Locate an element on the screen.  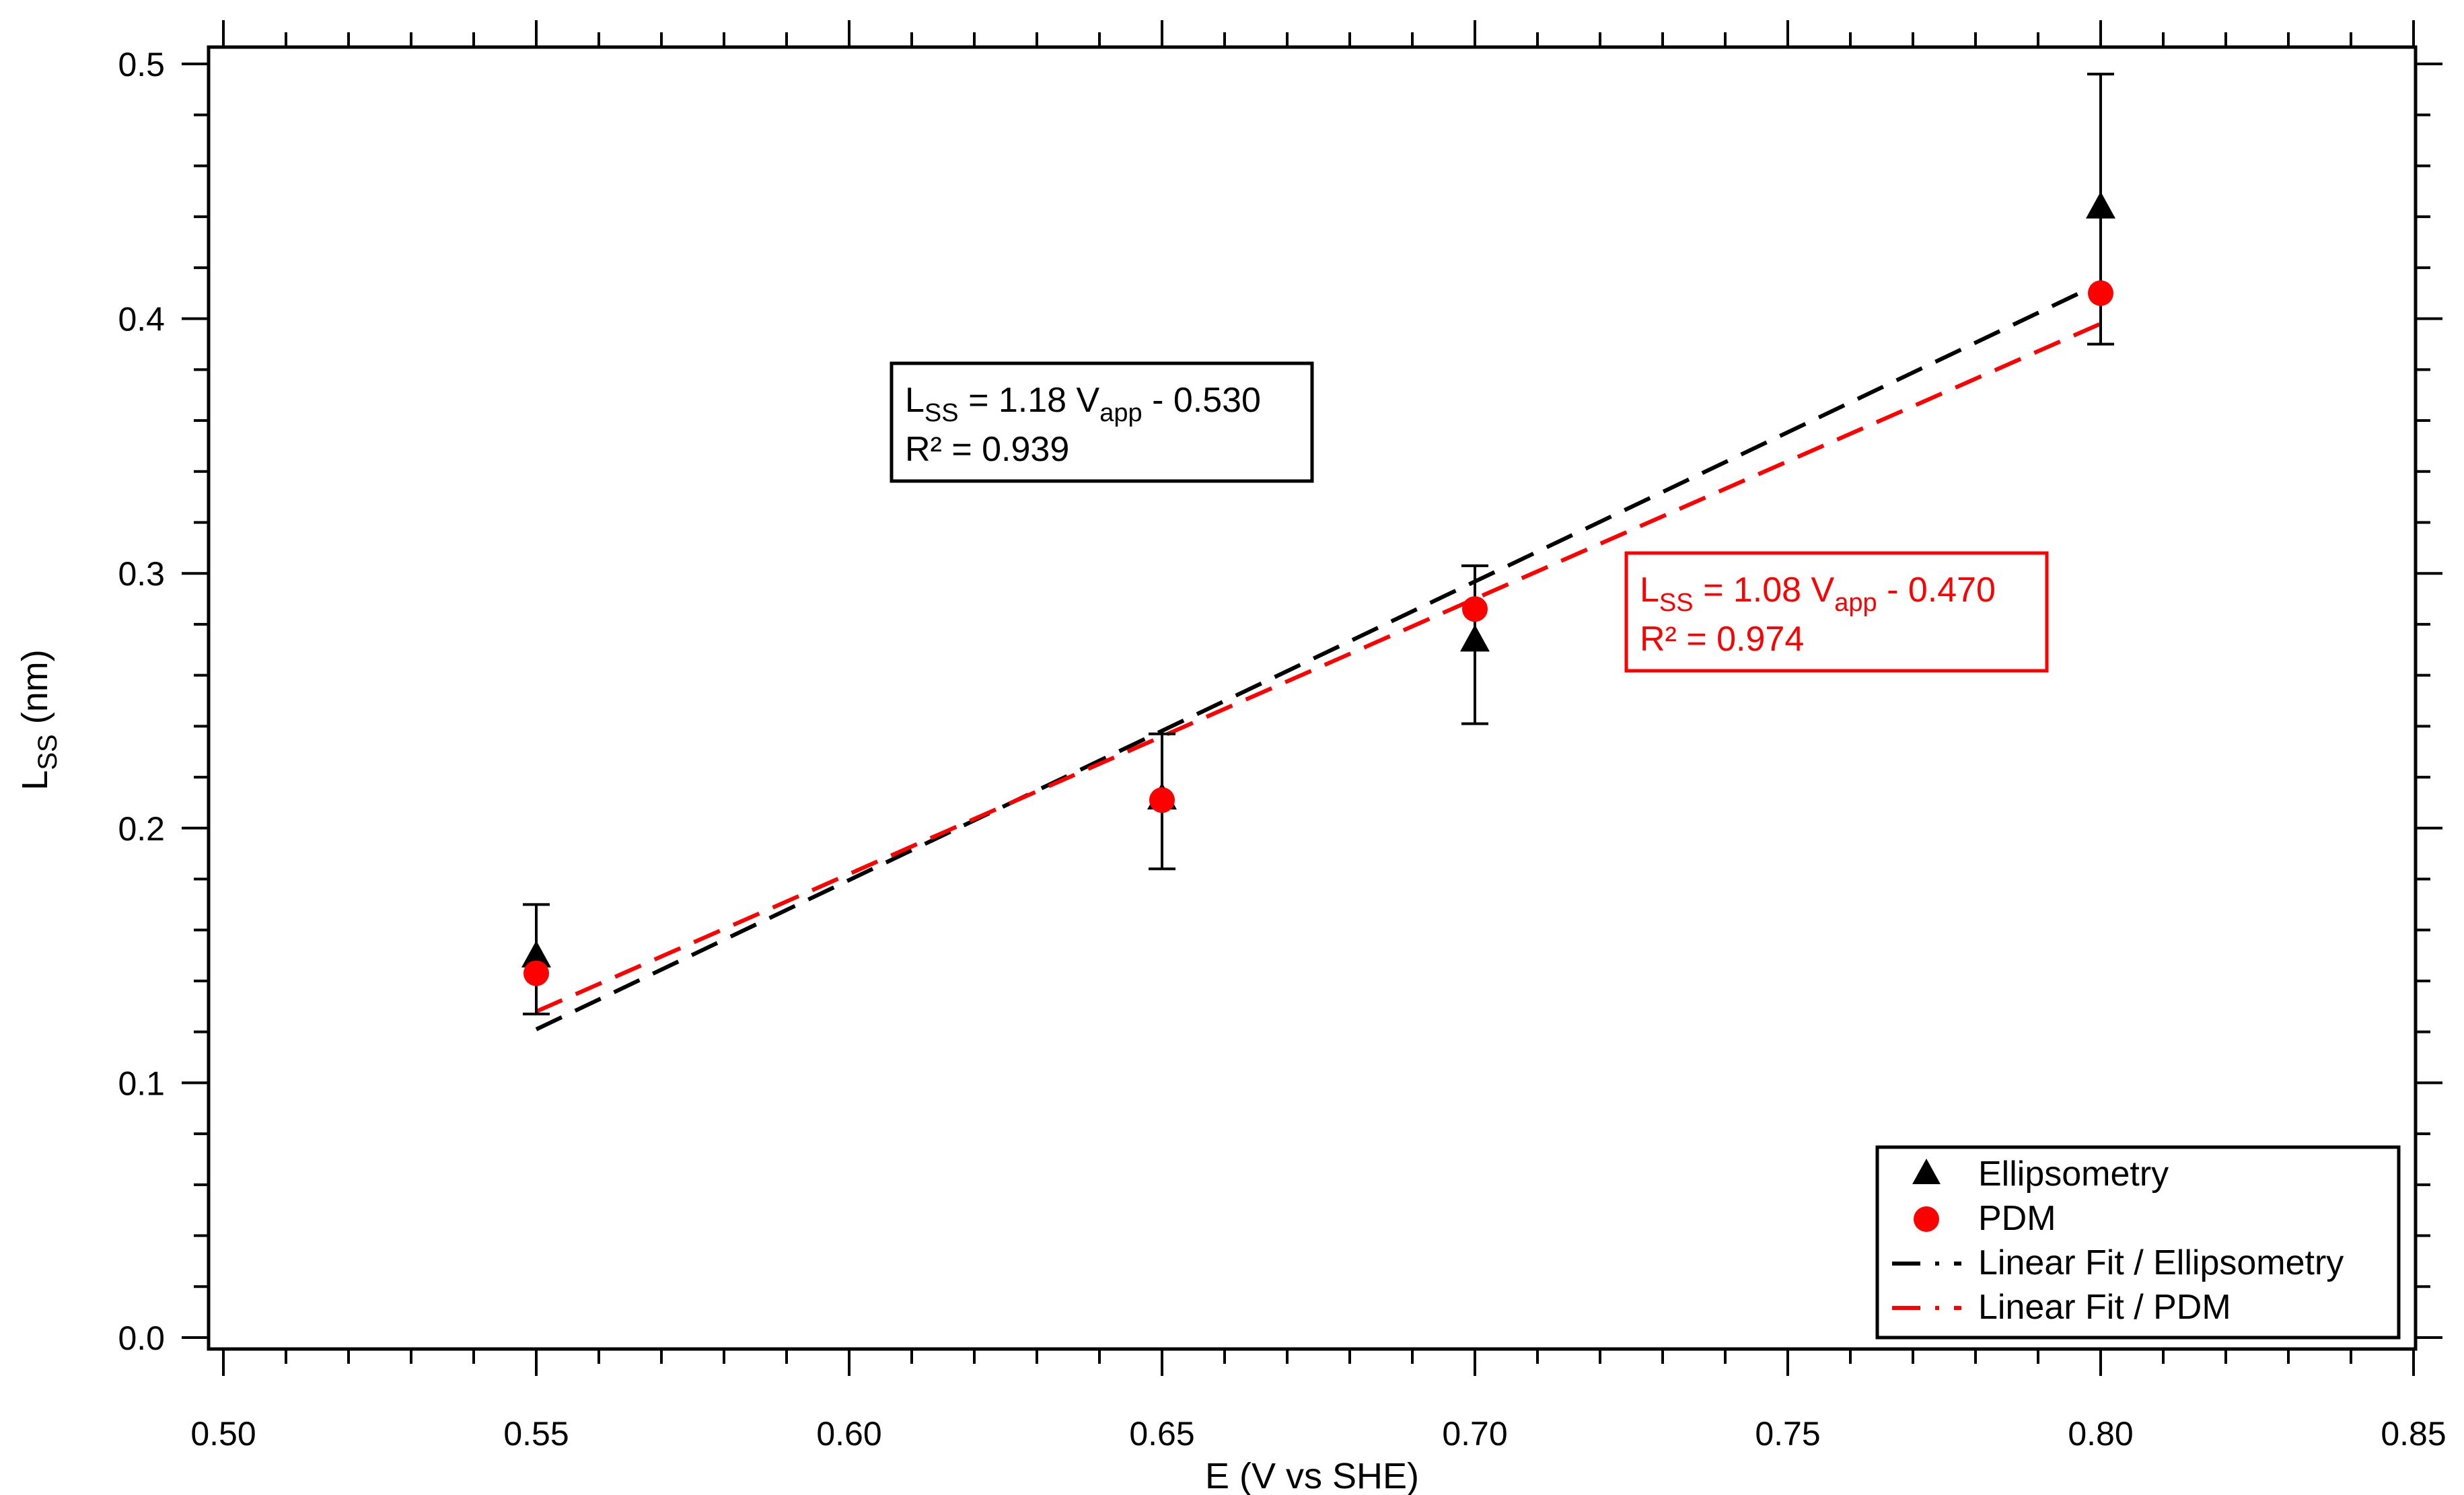
x-tick-label: 0.55 is located at coordinates (536, 1434).